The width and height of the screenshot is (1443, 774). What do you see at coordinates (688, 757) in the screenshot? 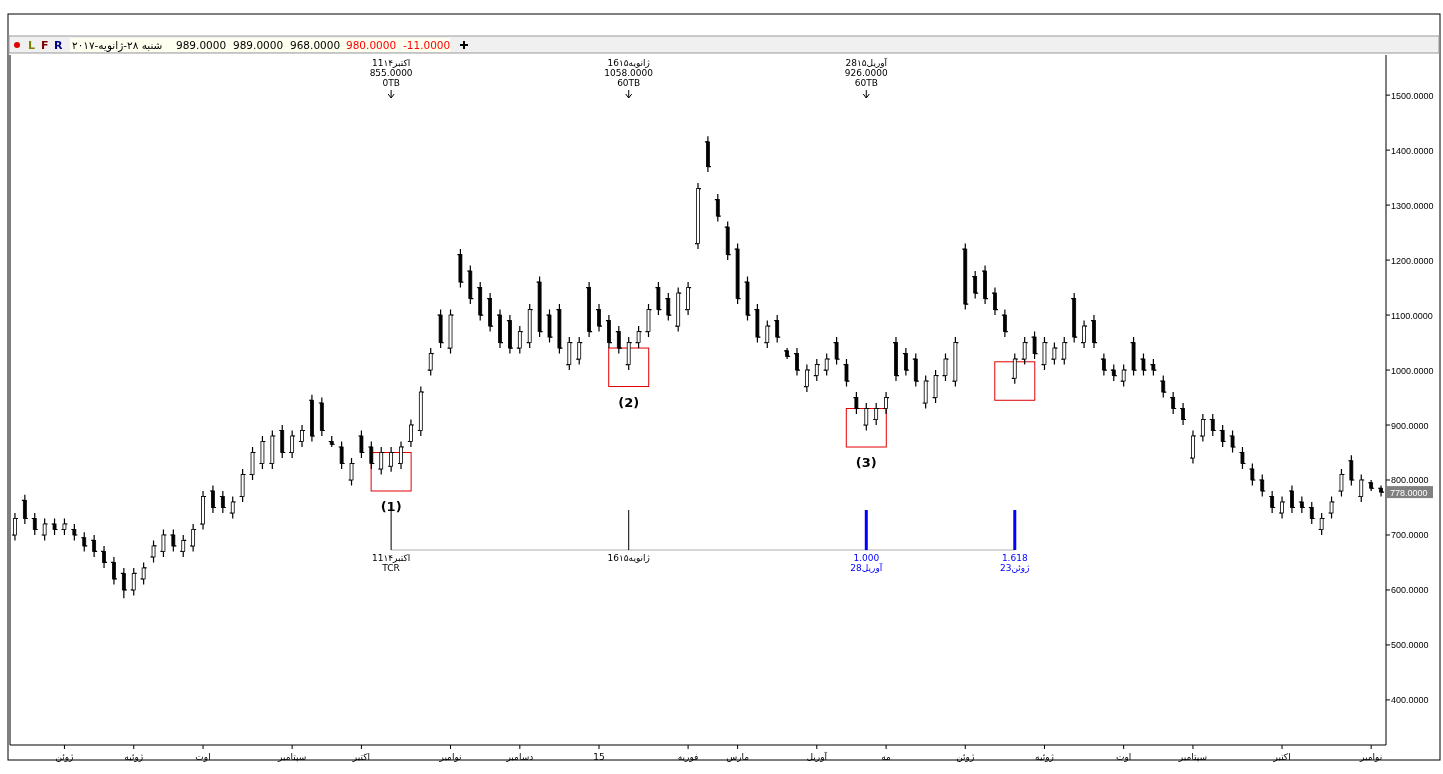
I see `x-tick-label: فوریه` at bounding box center [688, 757].